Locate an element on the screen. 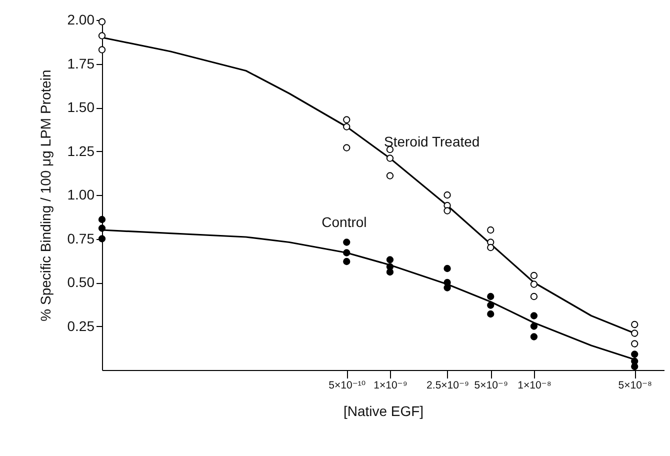  y-tick-label: 0.50 is located at coordinates (81, 282).